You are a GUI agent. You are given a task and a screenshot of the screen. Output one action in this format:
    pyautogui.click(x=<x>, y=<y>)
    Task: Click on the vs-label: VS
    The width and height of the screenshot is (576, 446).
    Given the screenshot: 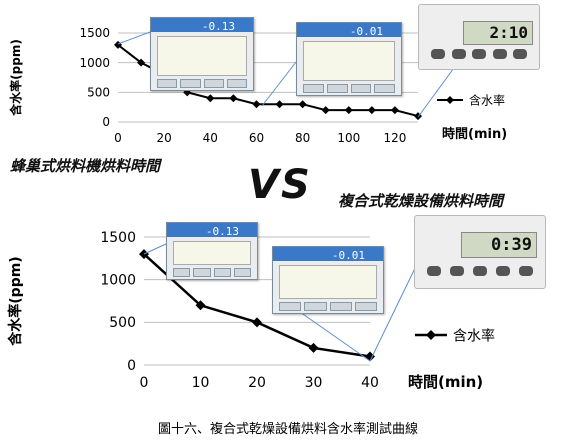 What is the action you would take?
    pyautogui.click(x=280, y=185)
    